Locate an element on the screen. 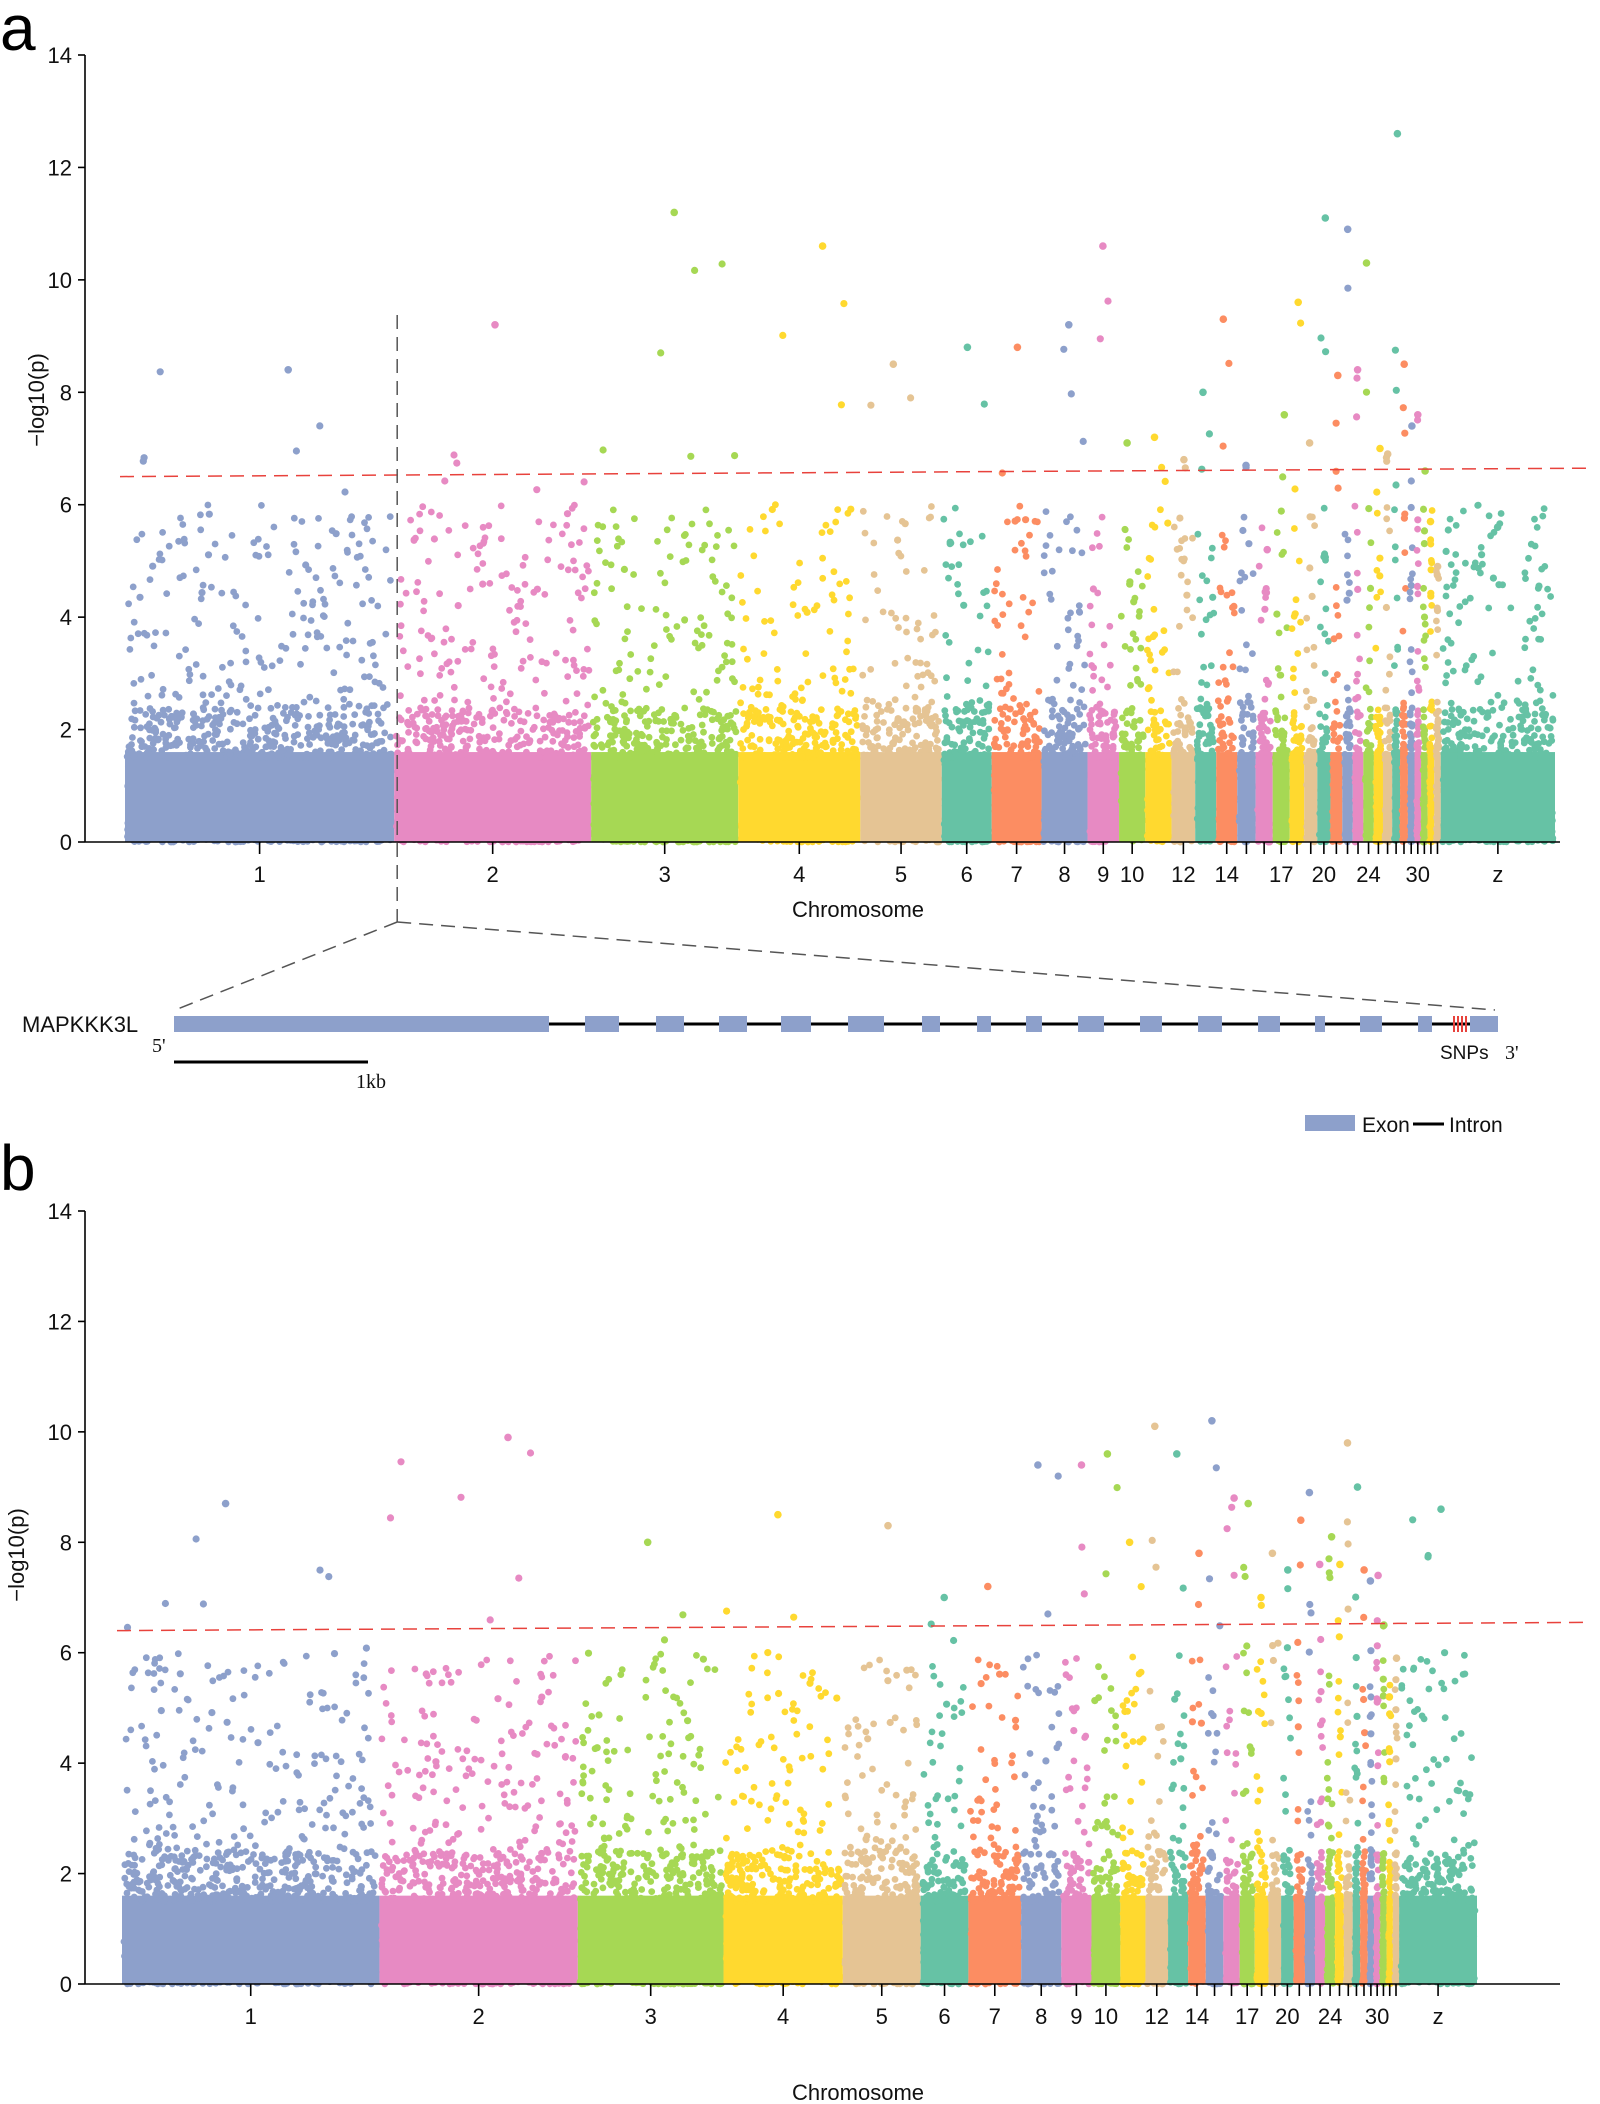  chromosome-4-points is located at coordinates (799, 544).